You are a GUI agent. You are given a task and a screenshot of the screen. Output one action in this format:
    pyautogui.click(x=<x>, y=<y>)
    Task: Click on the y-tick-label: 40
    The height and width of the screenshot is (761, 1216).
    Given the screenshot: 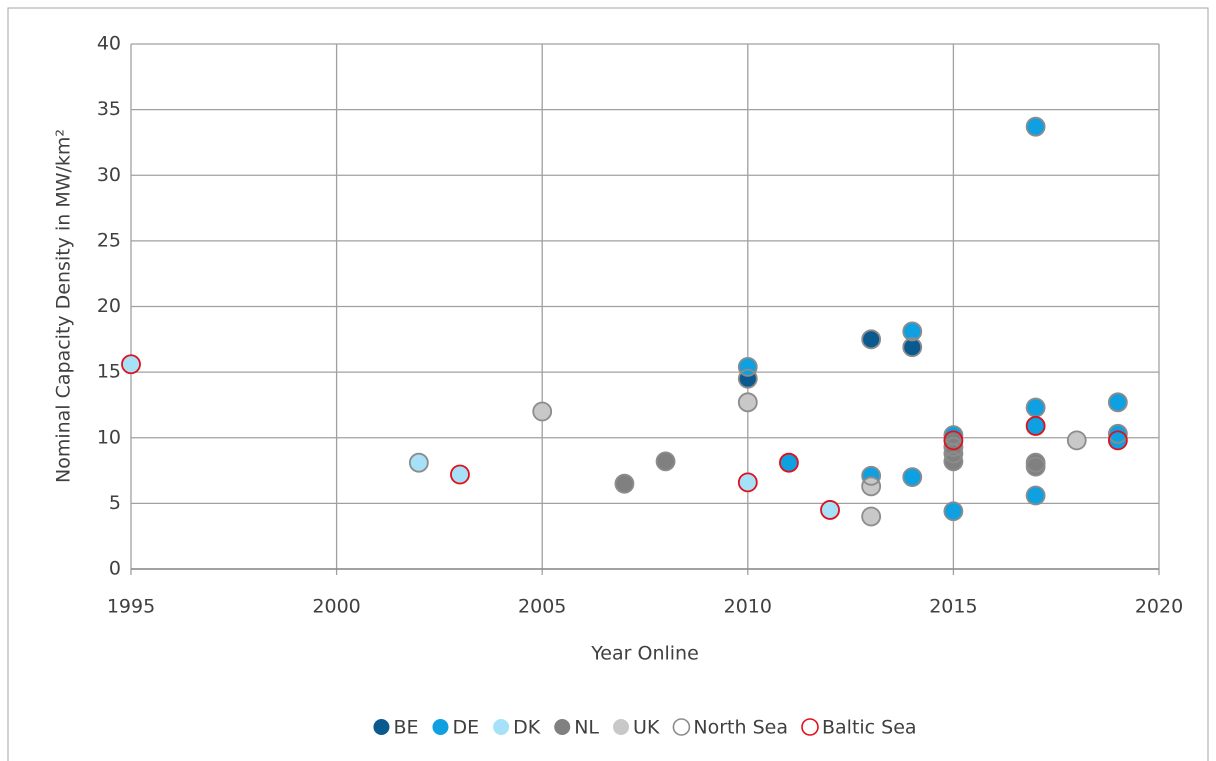 What is the action you would take?
    pyautogui.click(x=109, y=44)
    